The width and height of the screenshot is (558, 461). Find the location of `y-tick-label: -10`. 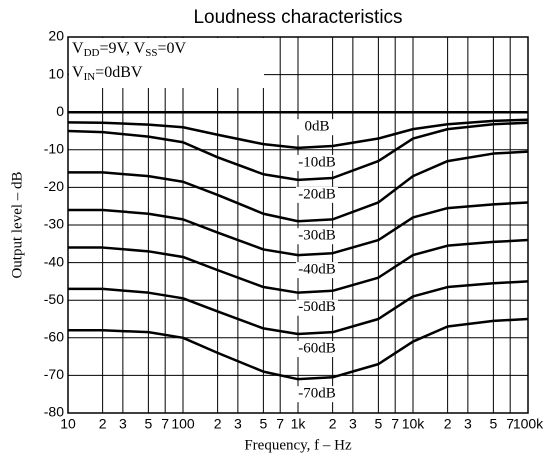

y-tick-label: -10 is located at coordinates (54, 149).